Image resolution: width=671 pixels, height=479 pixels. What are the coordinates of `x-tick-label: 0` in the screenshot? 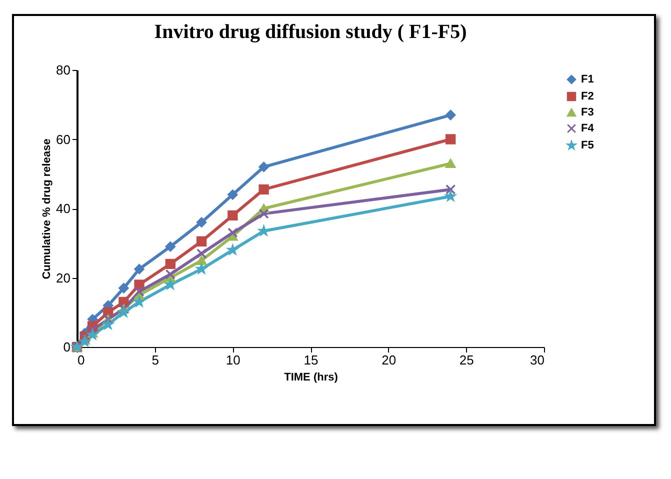 It's located at (81, 360).